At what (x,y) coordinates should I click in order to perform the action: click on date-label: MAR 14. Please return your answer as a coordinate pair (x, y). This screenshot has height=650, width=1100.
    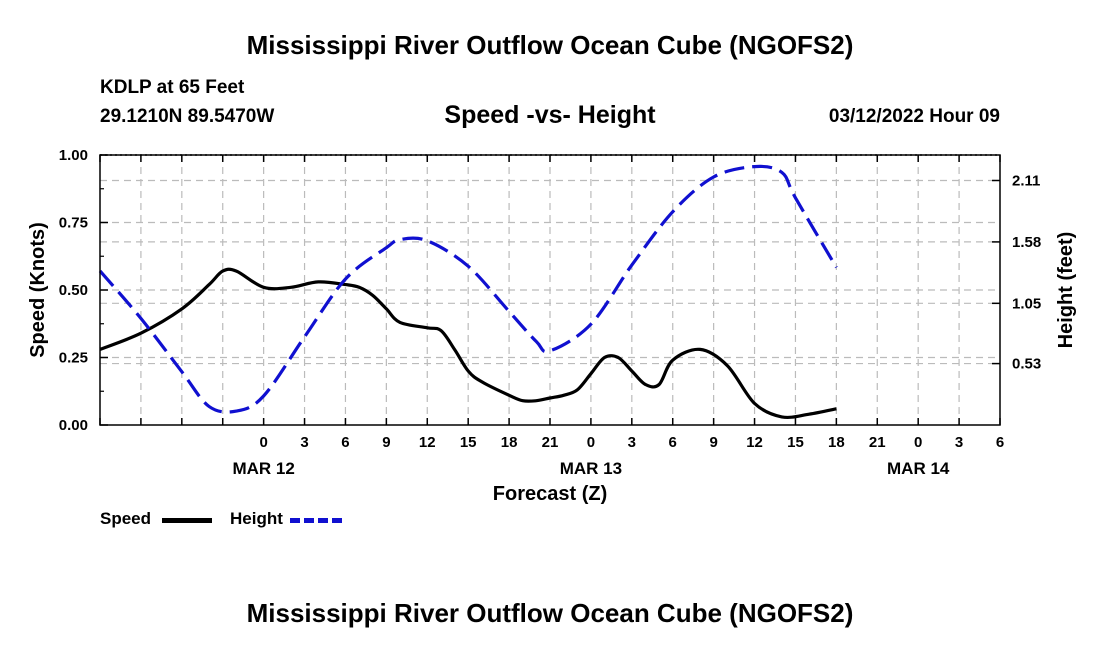
    Looking at the image, I should click on (918, 468).